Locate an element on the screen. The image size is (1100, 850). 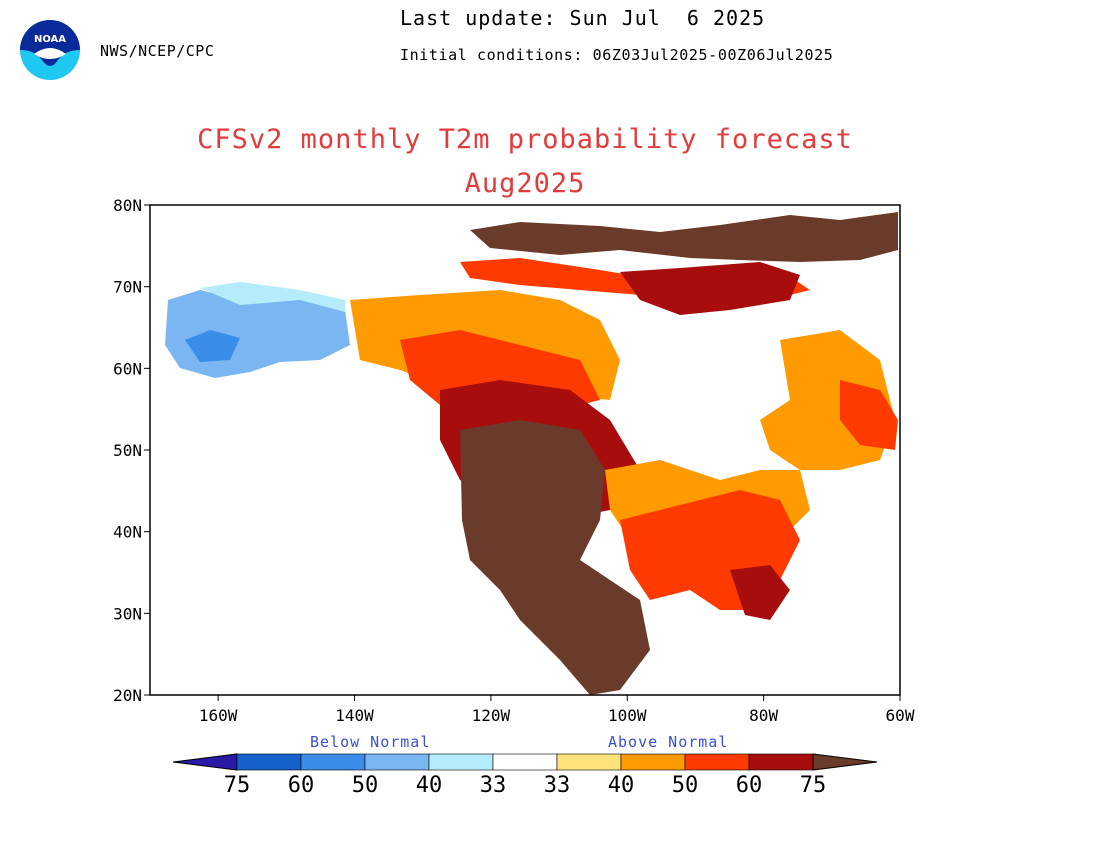
svg-text: NOAA is located at coordinates (50, 39).